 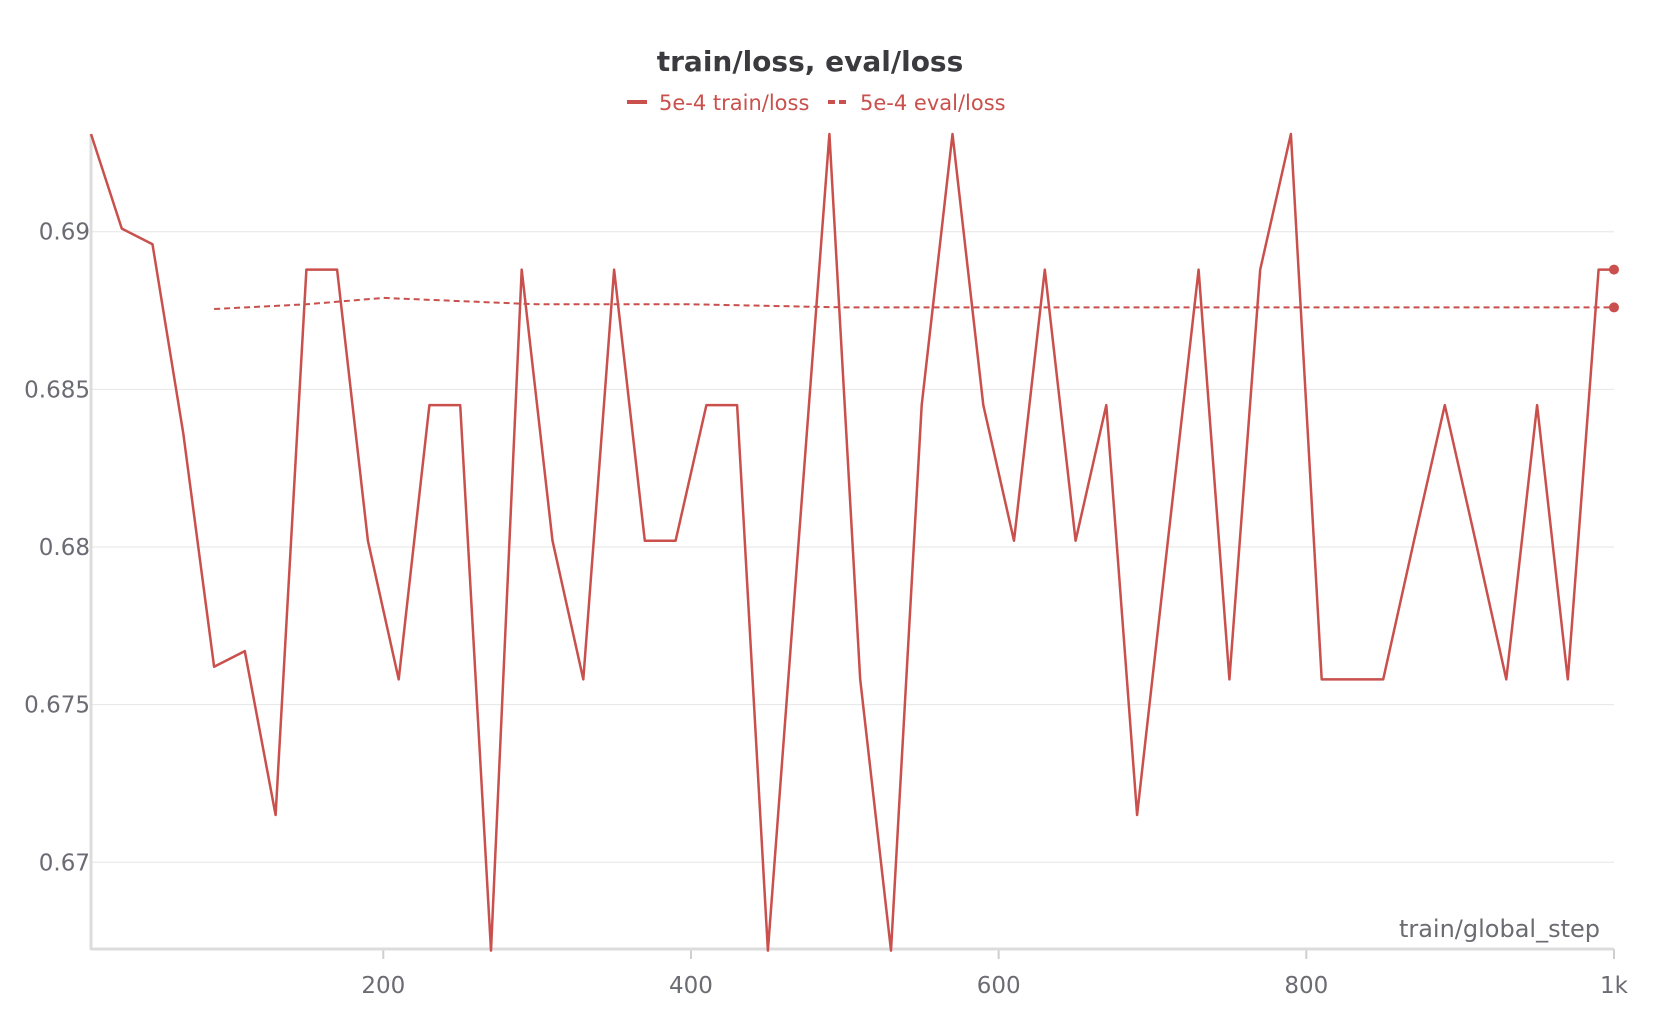 I want to click on x-tick-label: 400, so click(x=691, y=986).